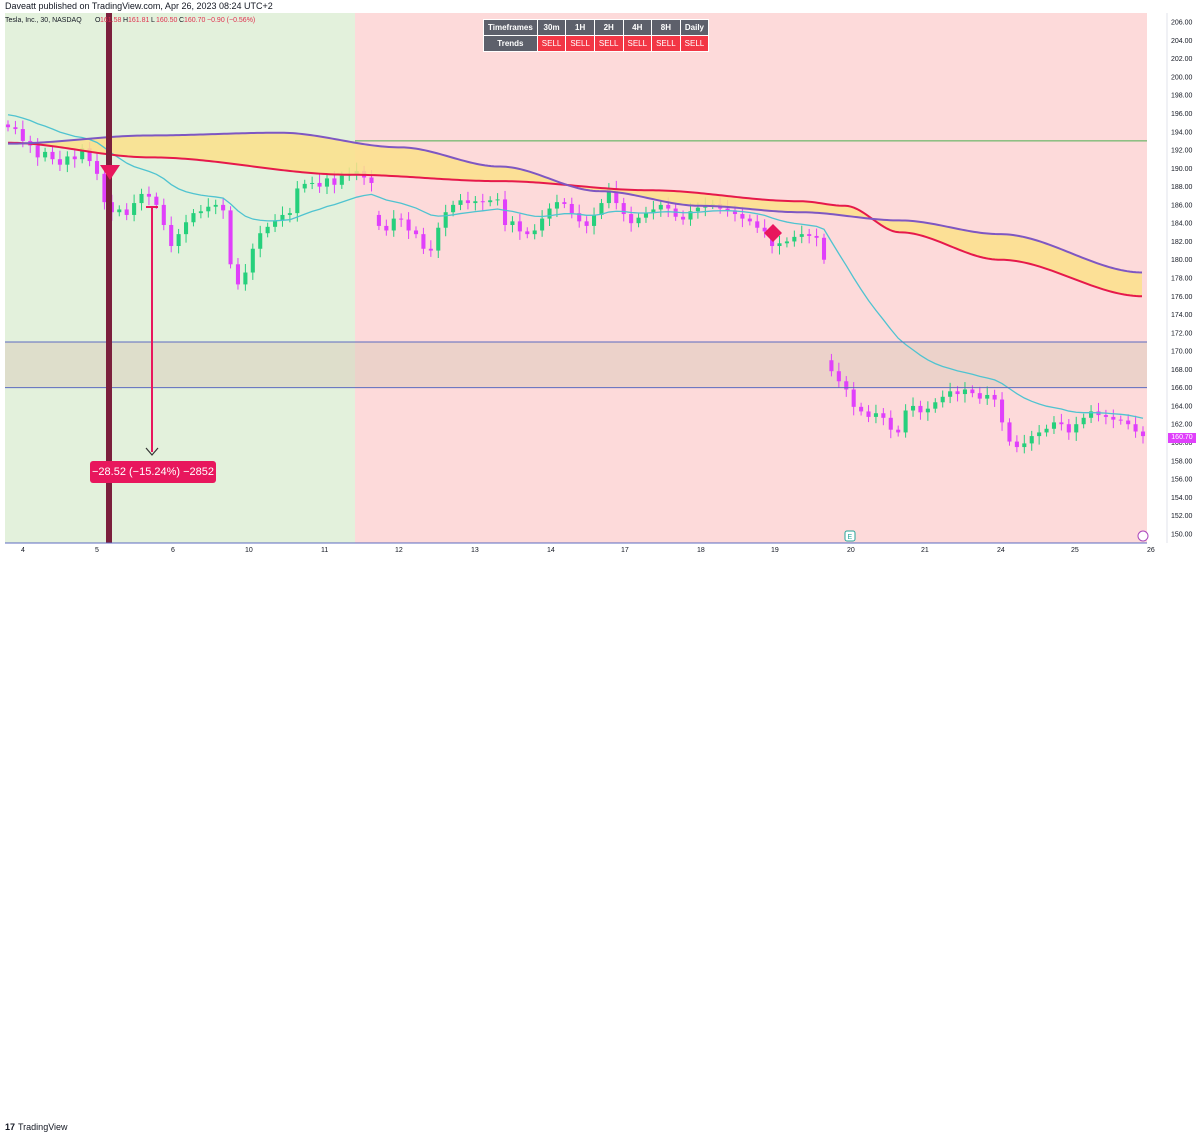 This screenshot has height=1132, width=1200. Describe the element at coordinates (324, 550) in the screenshot. I see `time-axis-label: 11` at that location.